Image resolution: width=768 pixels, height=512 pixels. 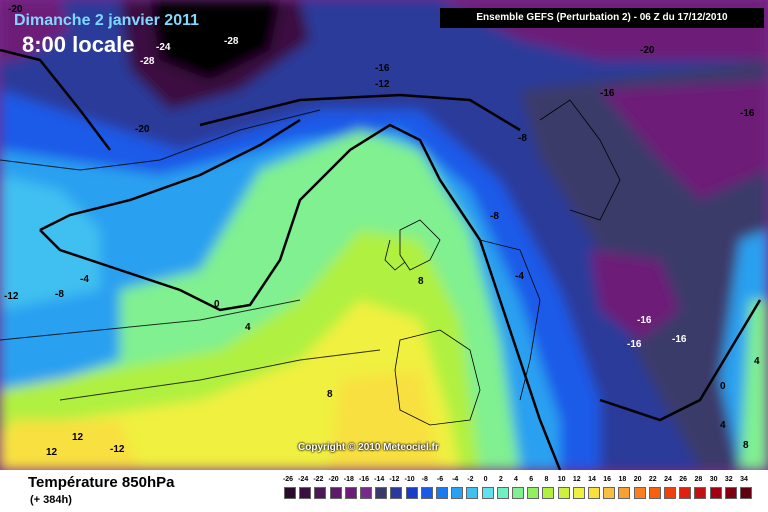 I want to click on legend-tick-label: 0, so click(x=485, y=479).